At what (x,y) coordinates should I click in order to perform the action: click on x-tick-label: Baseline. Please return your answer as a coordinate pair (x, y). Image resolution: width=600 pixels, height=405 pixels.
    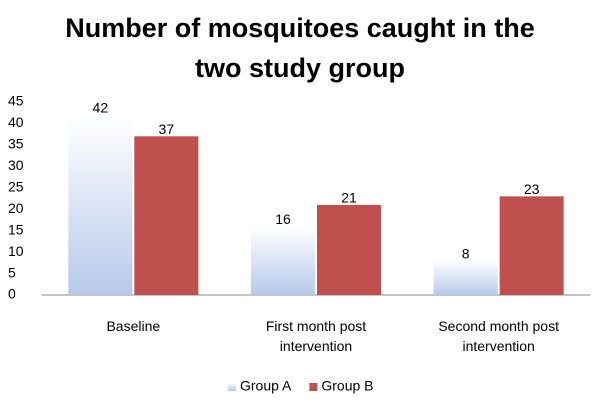
    Looking at the image, I should click on (133, 326).